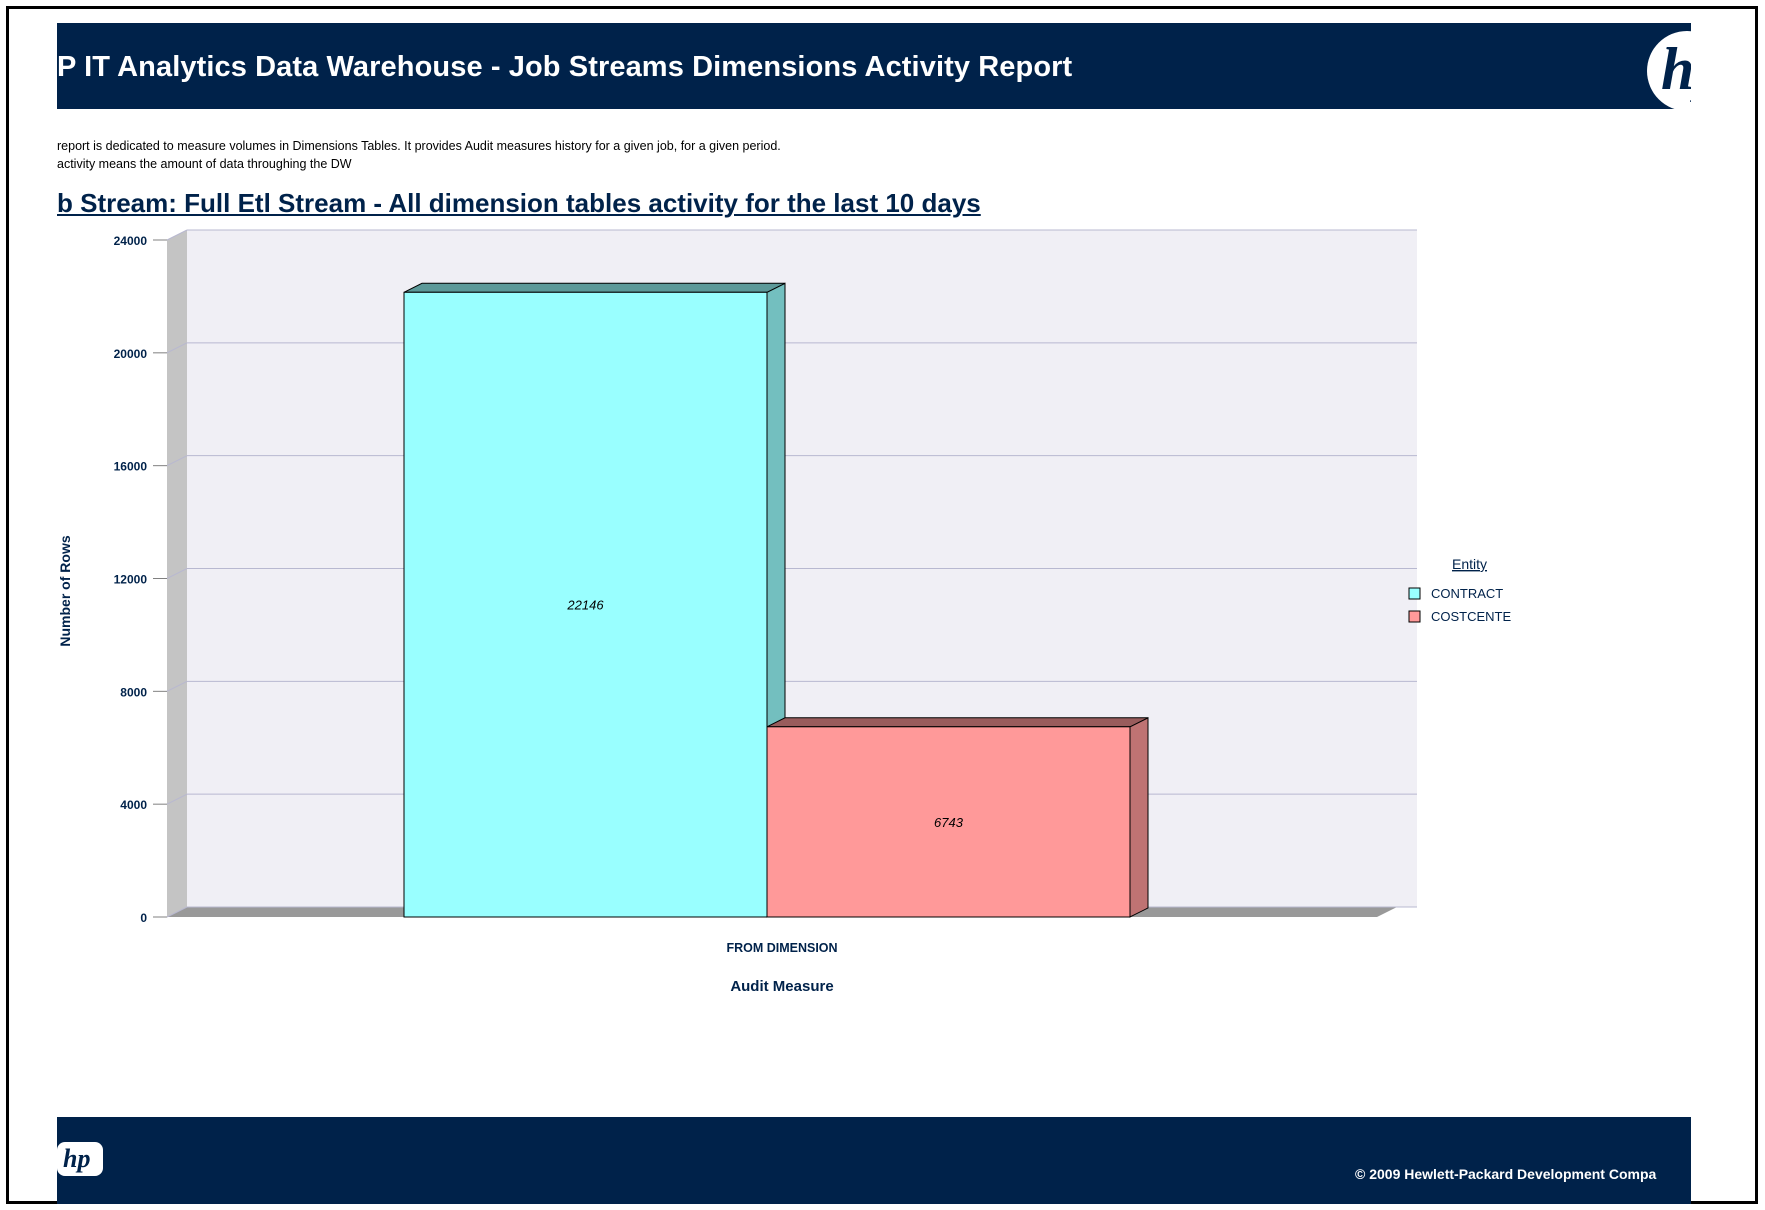 The height and width of the screenshot is (1210, 1765). I want to click on y-tick-label: 8000, so click(133, 692).